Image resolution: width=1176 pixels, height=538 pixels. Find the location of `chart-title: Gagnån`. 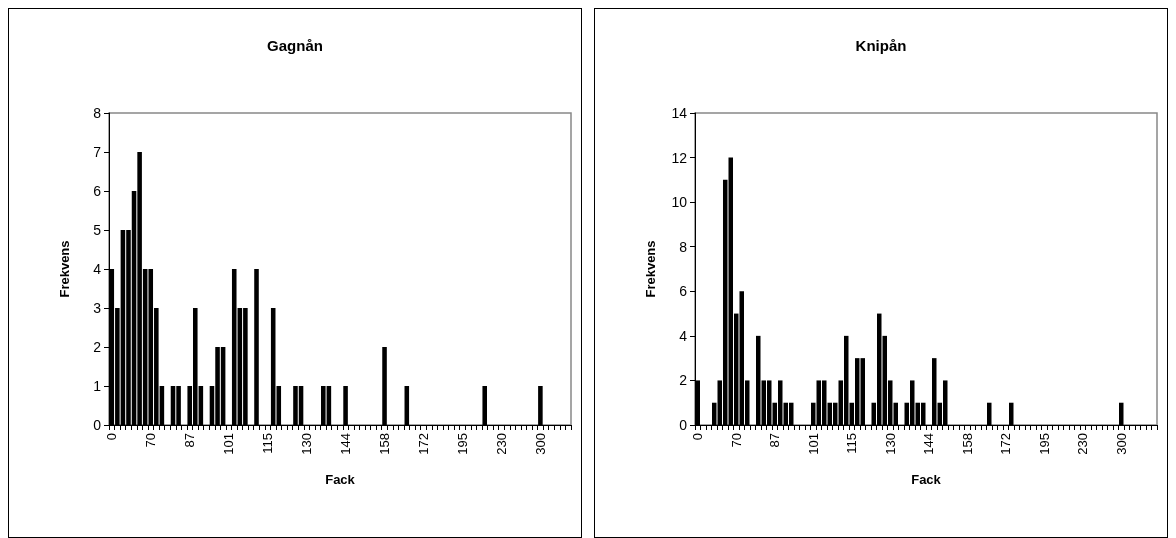

chart-title: Gagnån is located at coordinates (295, 45).